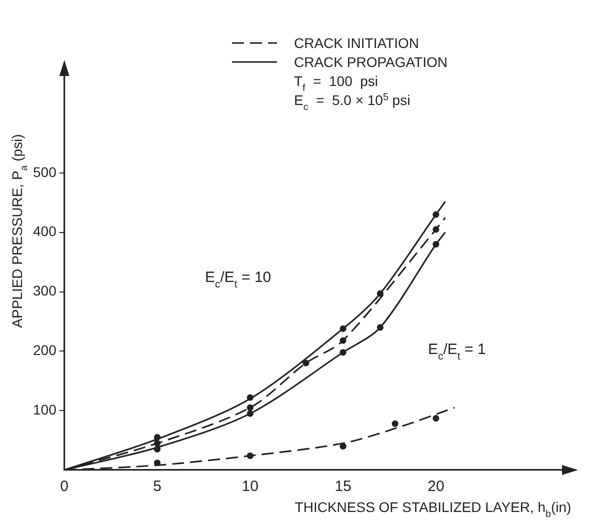  I want to click on y-tick-label: 300, so click(45, 290).